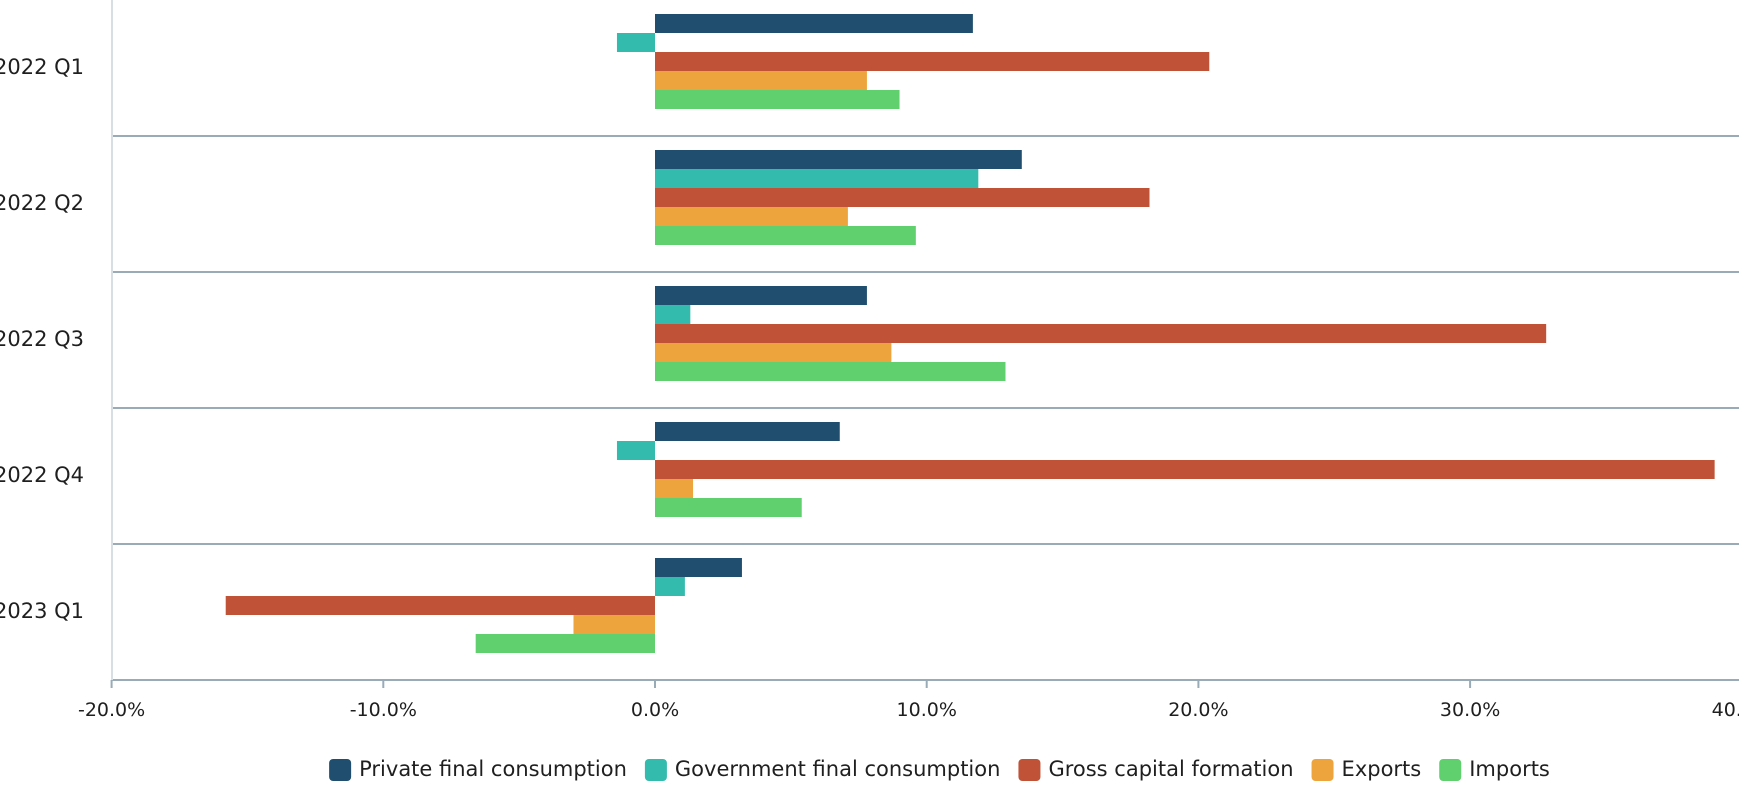  Describe the element at coordinates (785, 235) in the screenshot. I see `bar-imports-2022-q2` at that location.